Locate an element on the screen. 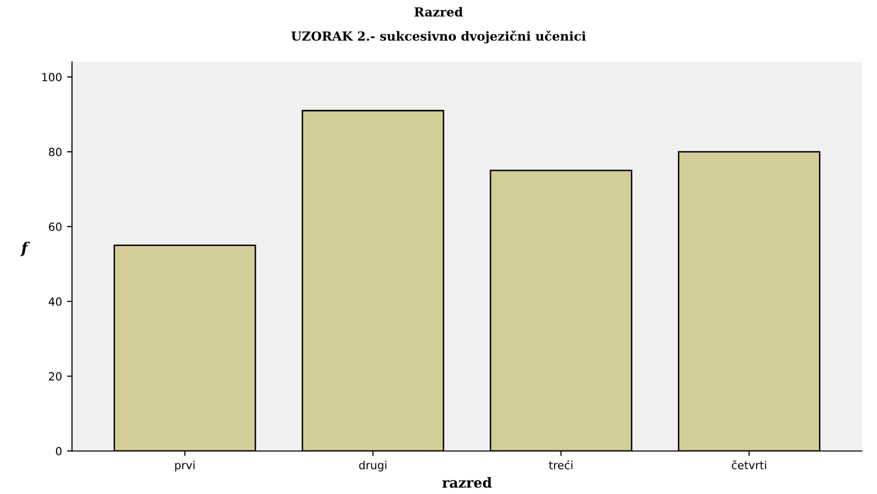 This screenshot has height=494, width=877. y-tick-label: 60 is located at coordinates (55, 226).